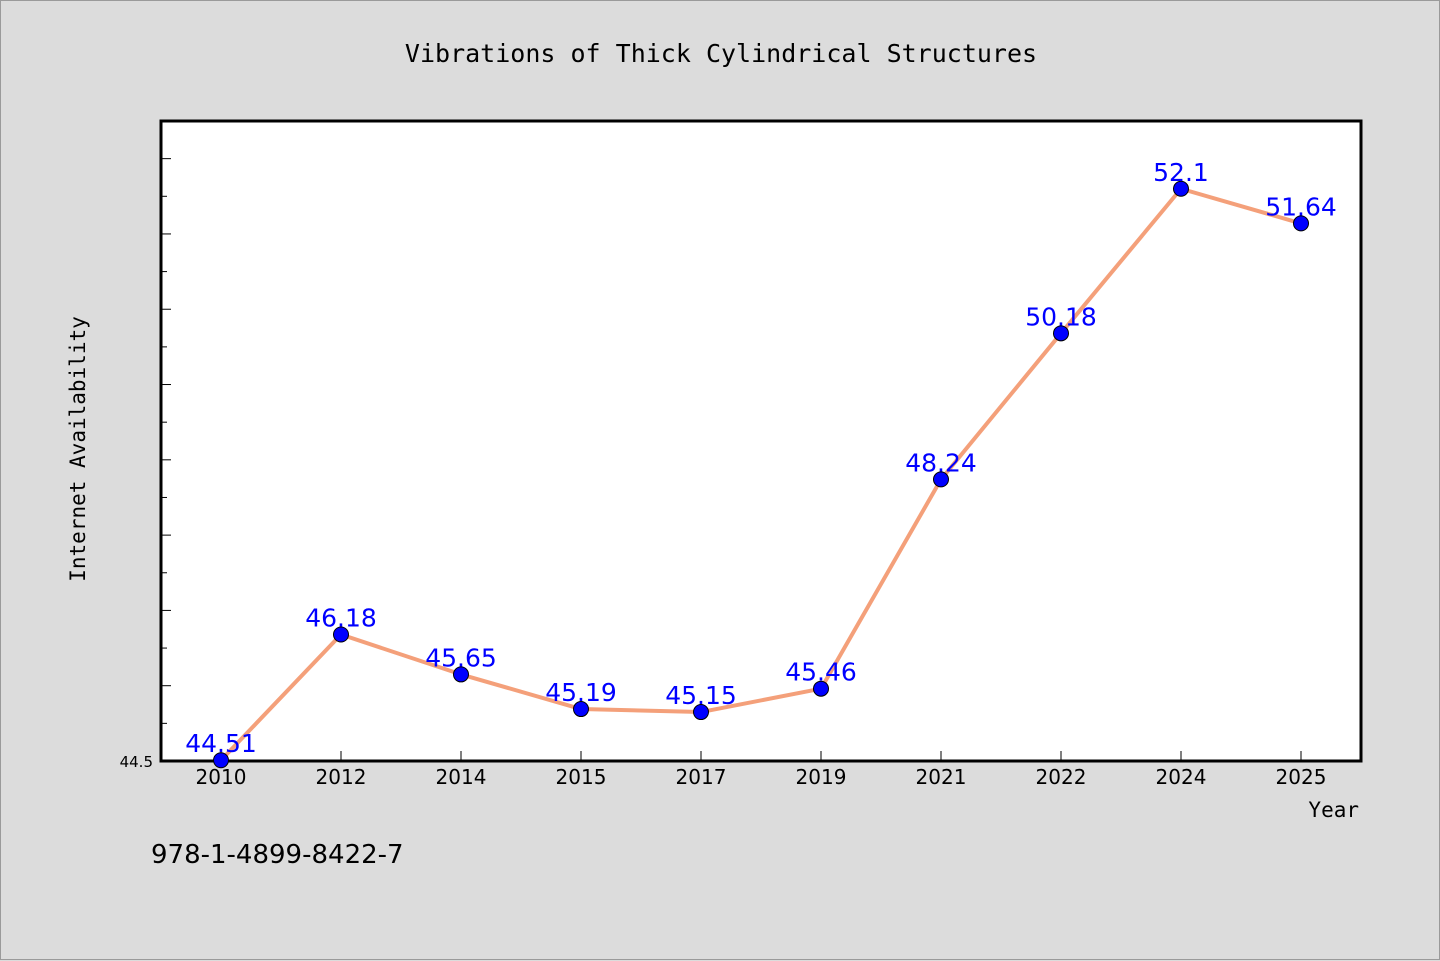 The height and width of the screenshot is (961, 1440). I want to click on y-tick-label: 44.5, so click(136, 762).